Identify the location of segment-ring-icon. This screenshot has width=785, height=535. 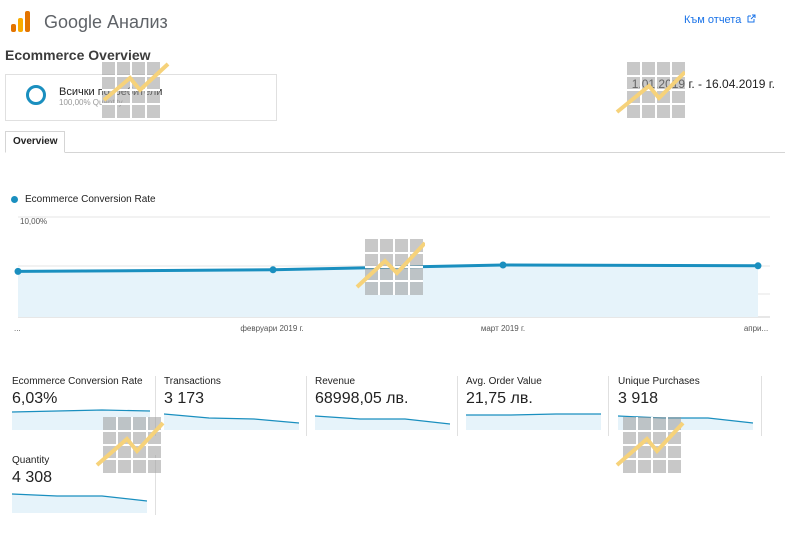
(36, 95).